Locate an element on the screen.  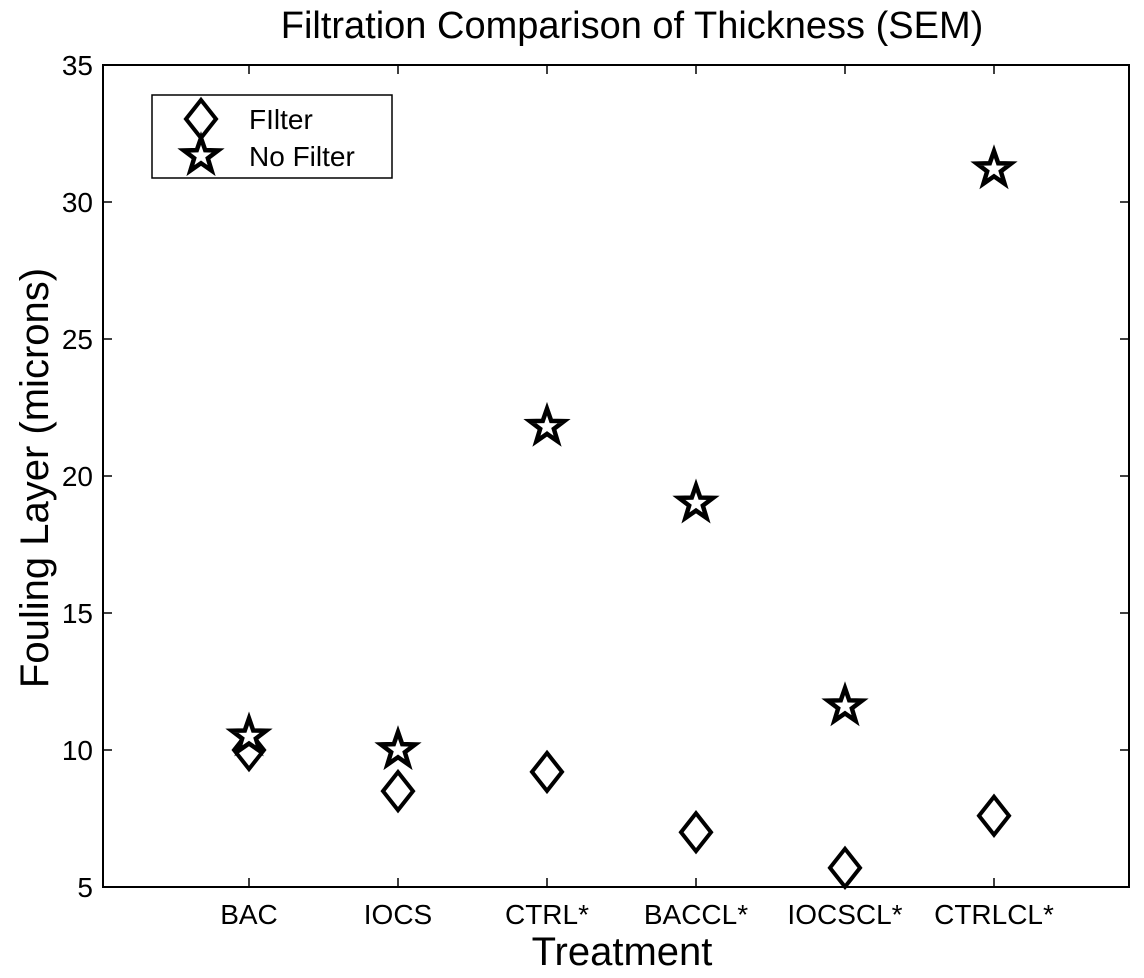
x-tick-label: CTRLCL* is located at coordinates (994, 914).